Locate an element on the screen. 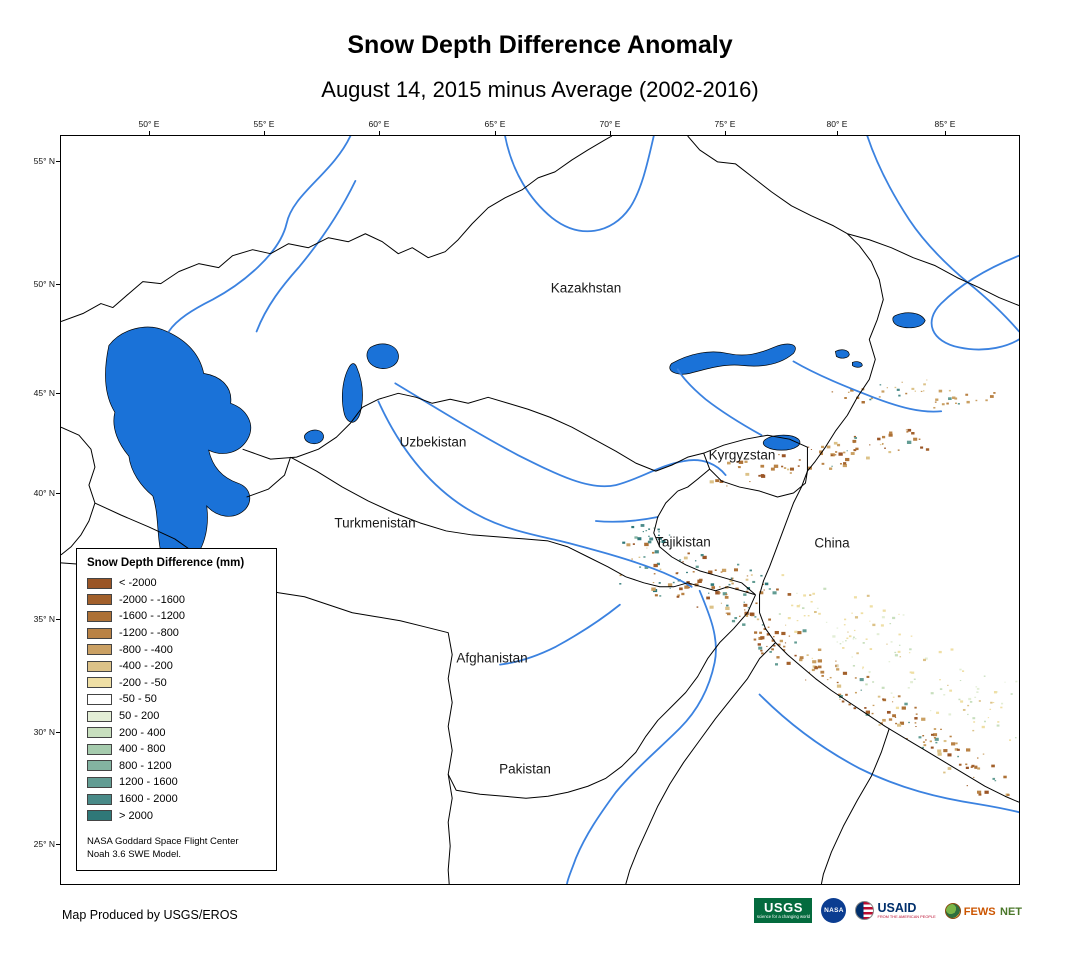 The height and width of the screenshot is (960, 1080). river-helmand is located at coordinates (560, 634).